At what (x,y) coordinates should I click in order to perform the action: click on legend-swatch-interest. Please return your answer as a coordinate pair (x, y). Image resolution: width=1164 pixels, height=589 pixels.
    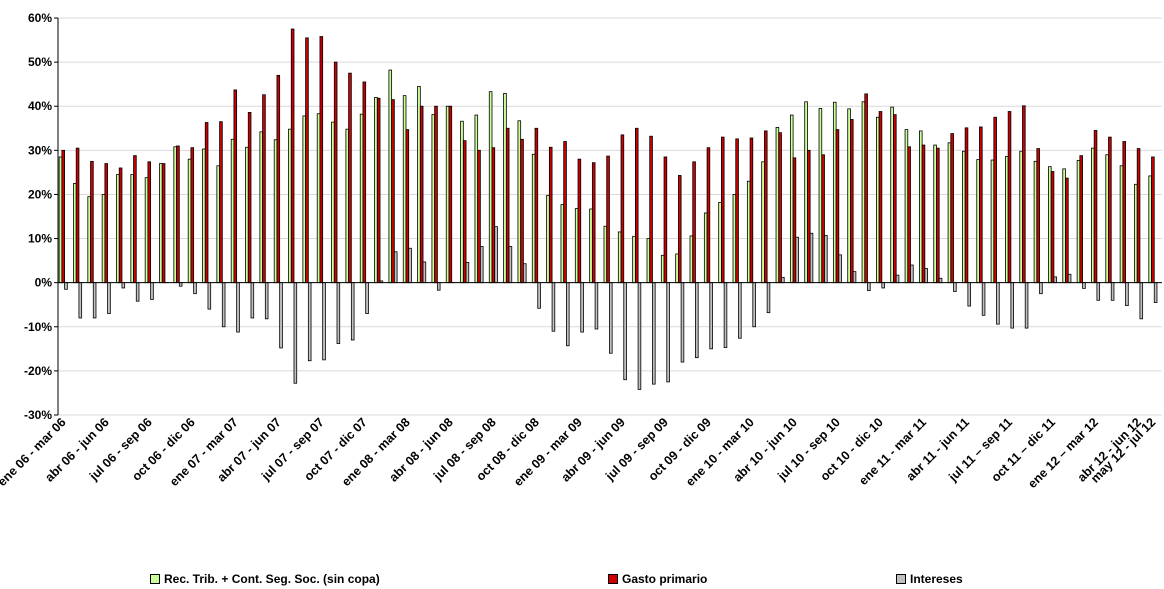
    Looking at the image, I should click on (901, 579).